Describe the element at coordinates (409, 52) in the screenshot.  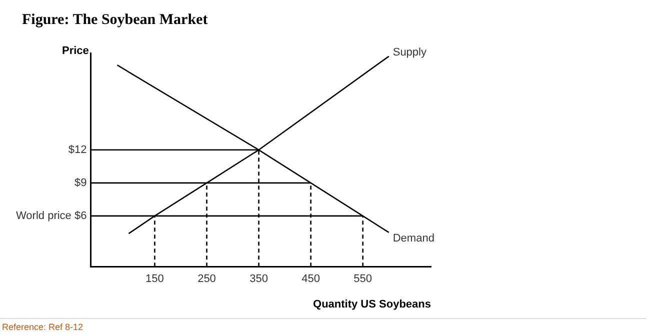
I see `series-label: Supply` at that location.